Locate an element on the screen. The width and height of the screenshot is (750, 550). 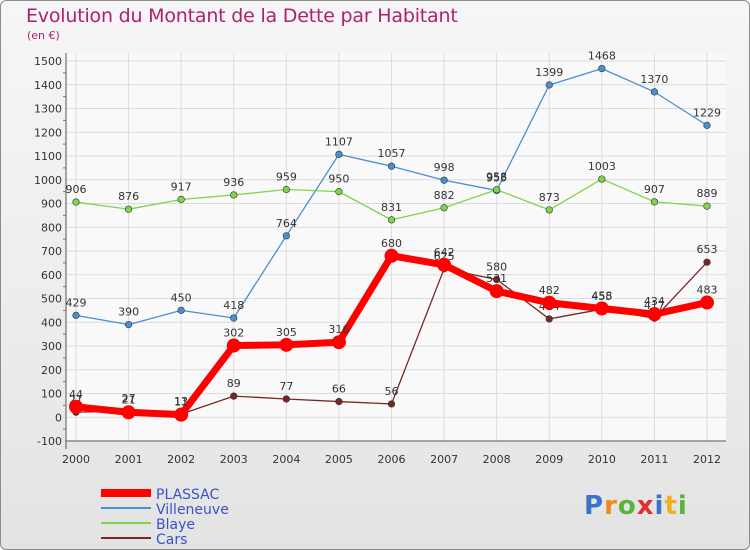
y-tick-label: 900 is located at coordinates (51, 204).